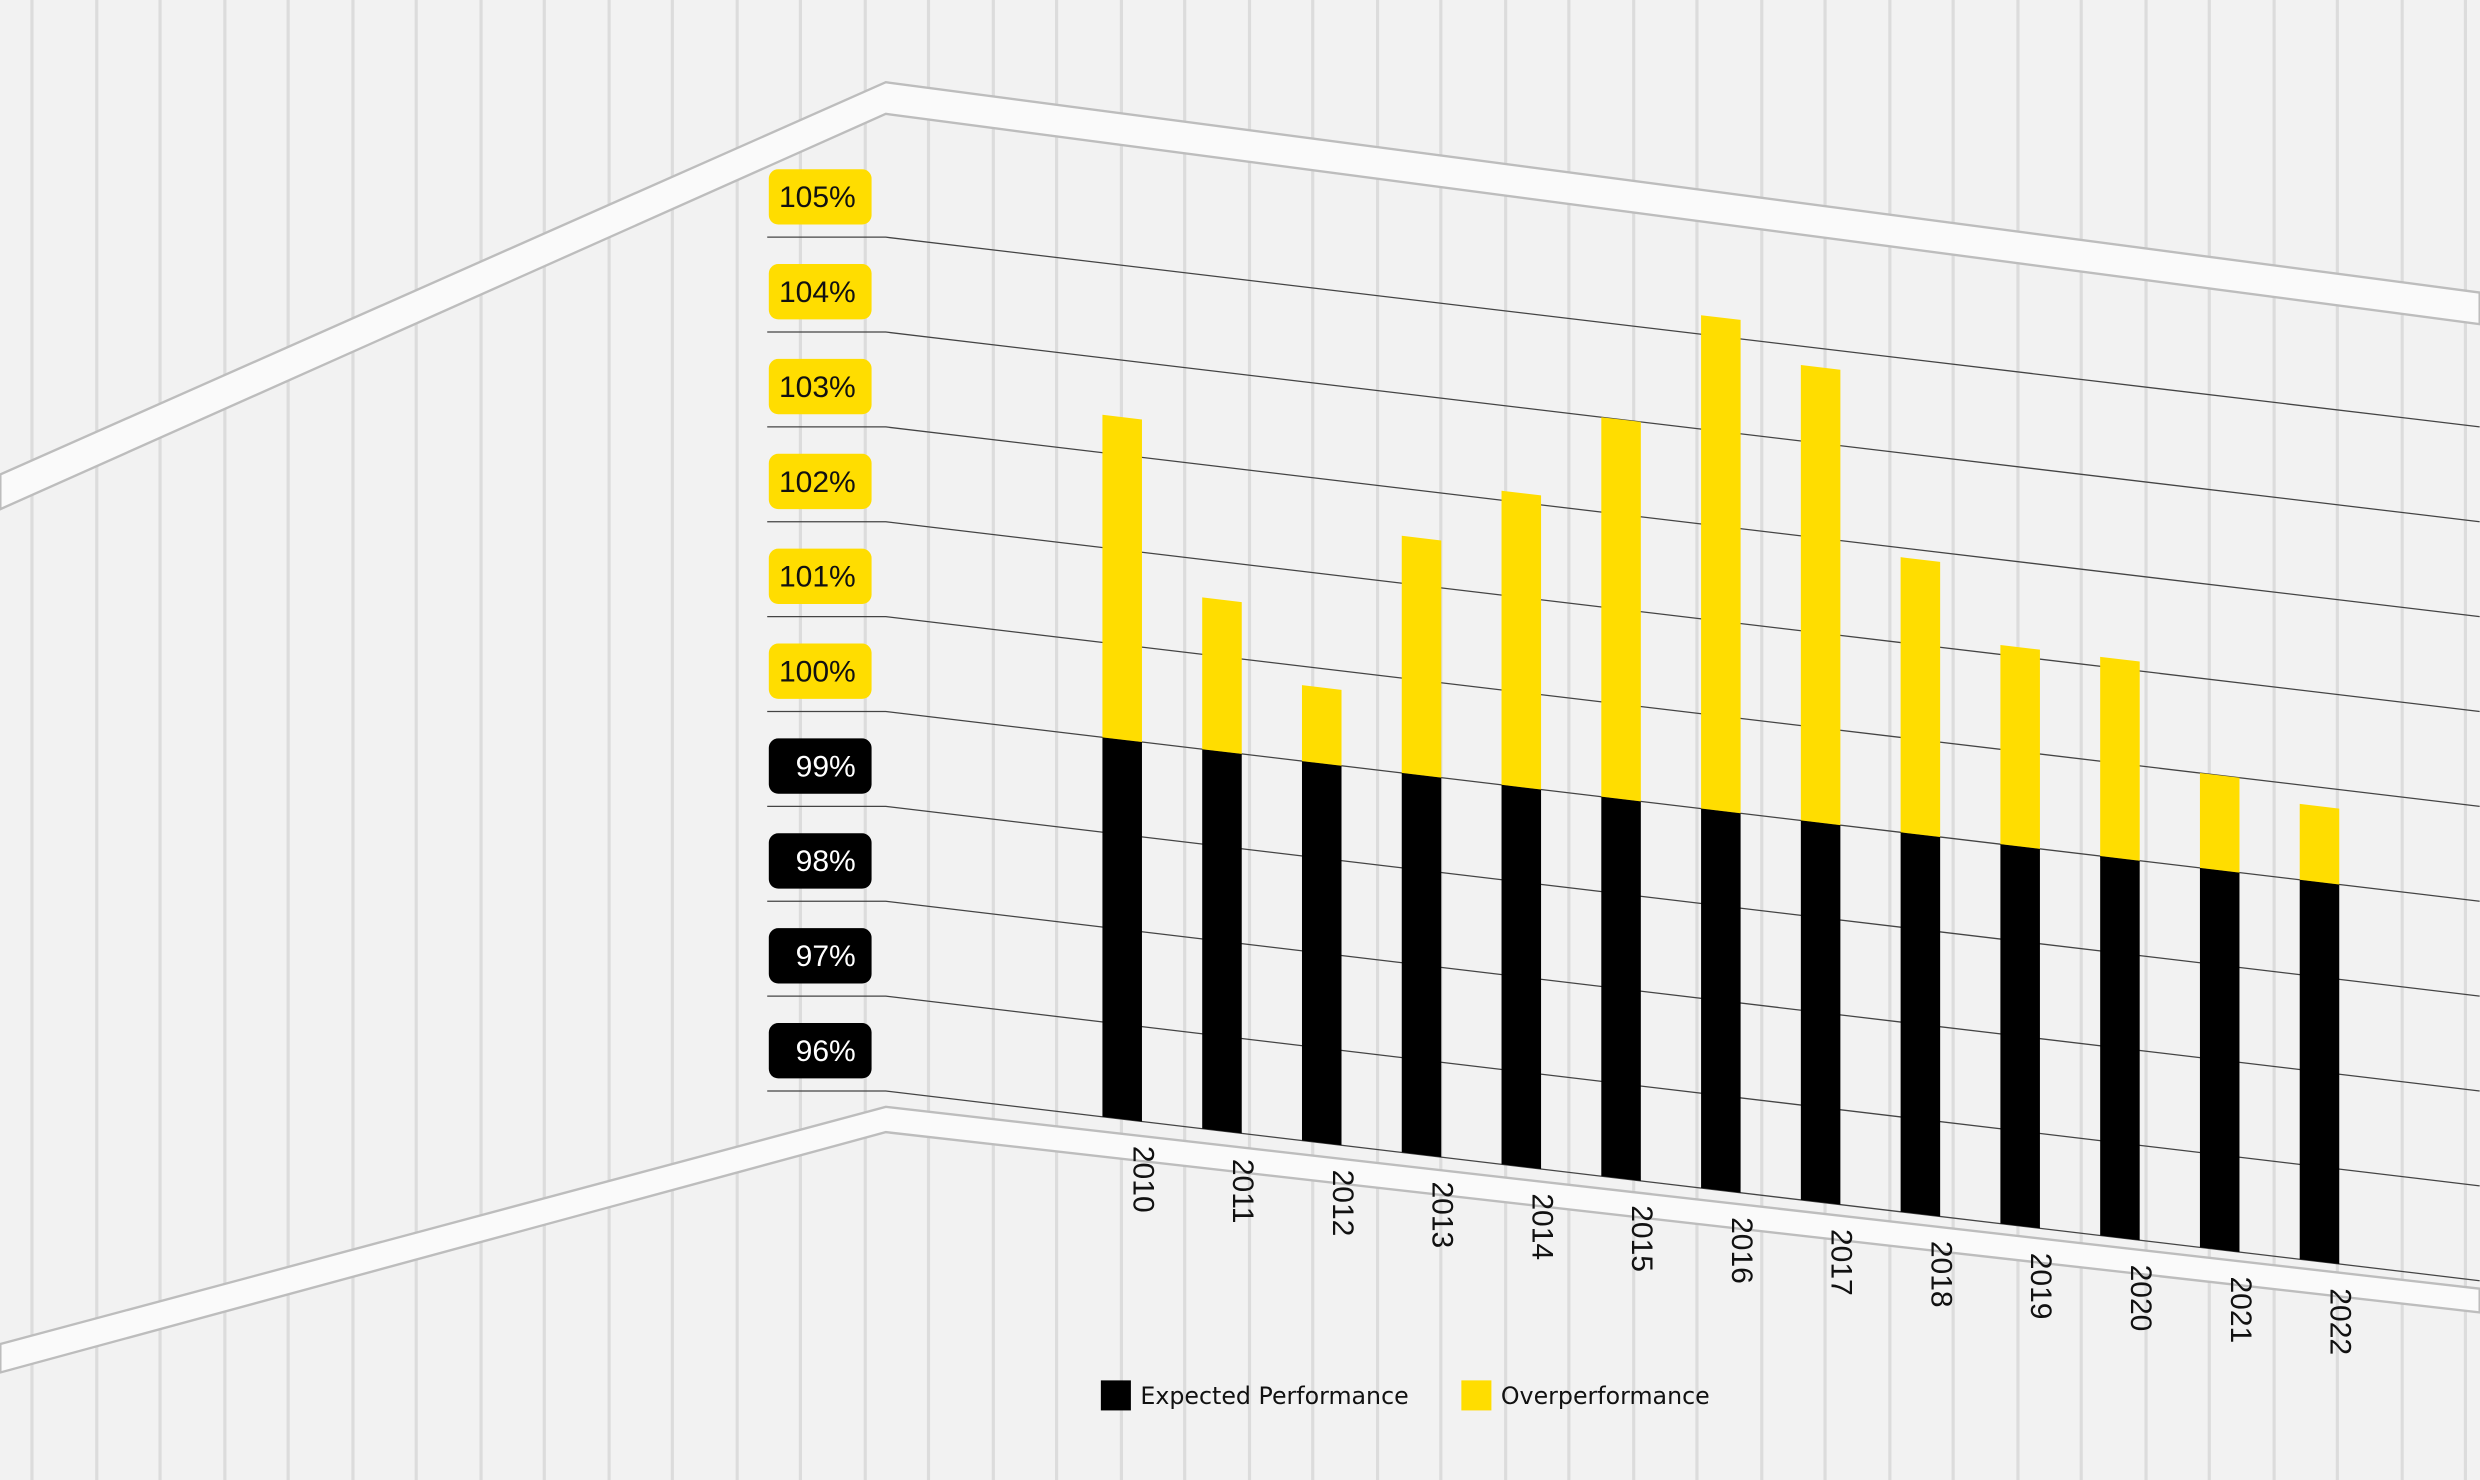 This screenshot has width=2480, height=1480. I want to click on x-tick-label: 2015, so click(1641, 1238).